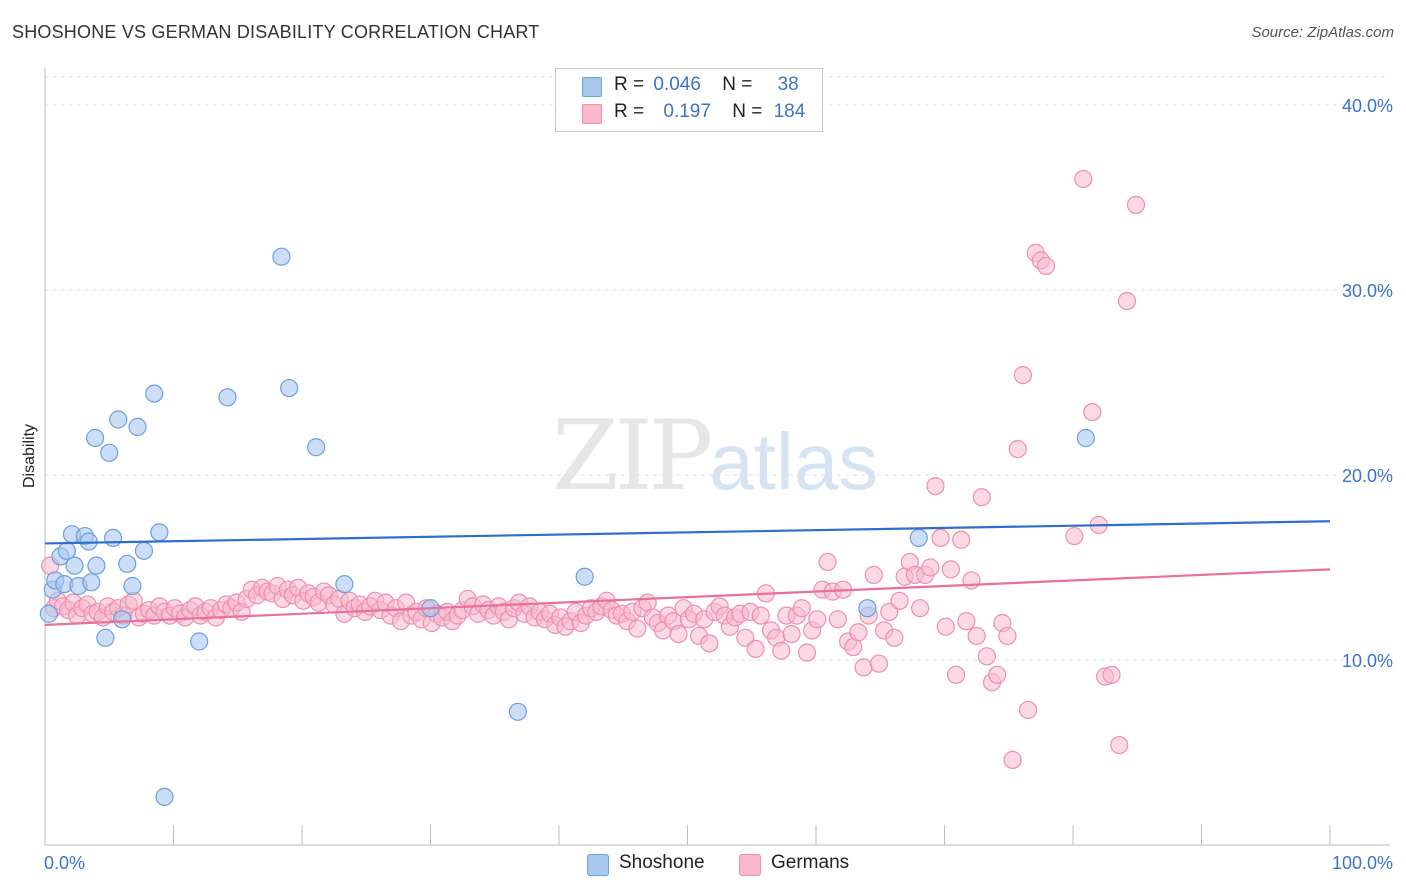 The width and height of the screenshot is (1406, 892). Describe the element at coordinates (750, 865) in the screenshot. I see `bottom-legend-swatch-germans` at that location.